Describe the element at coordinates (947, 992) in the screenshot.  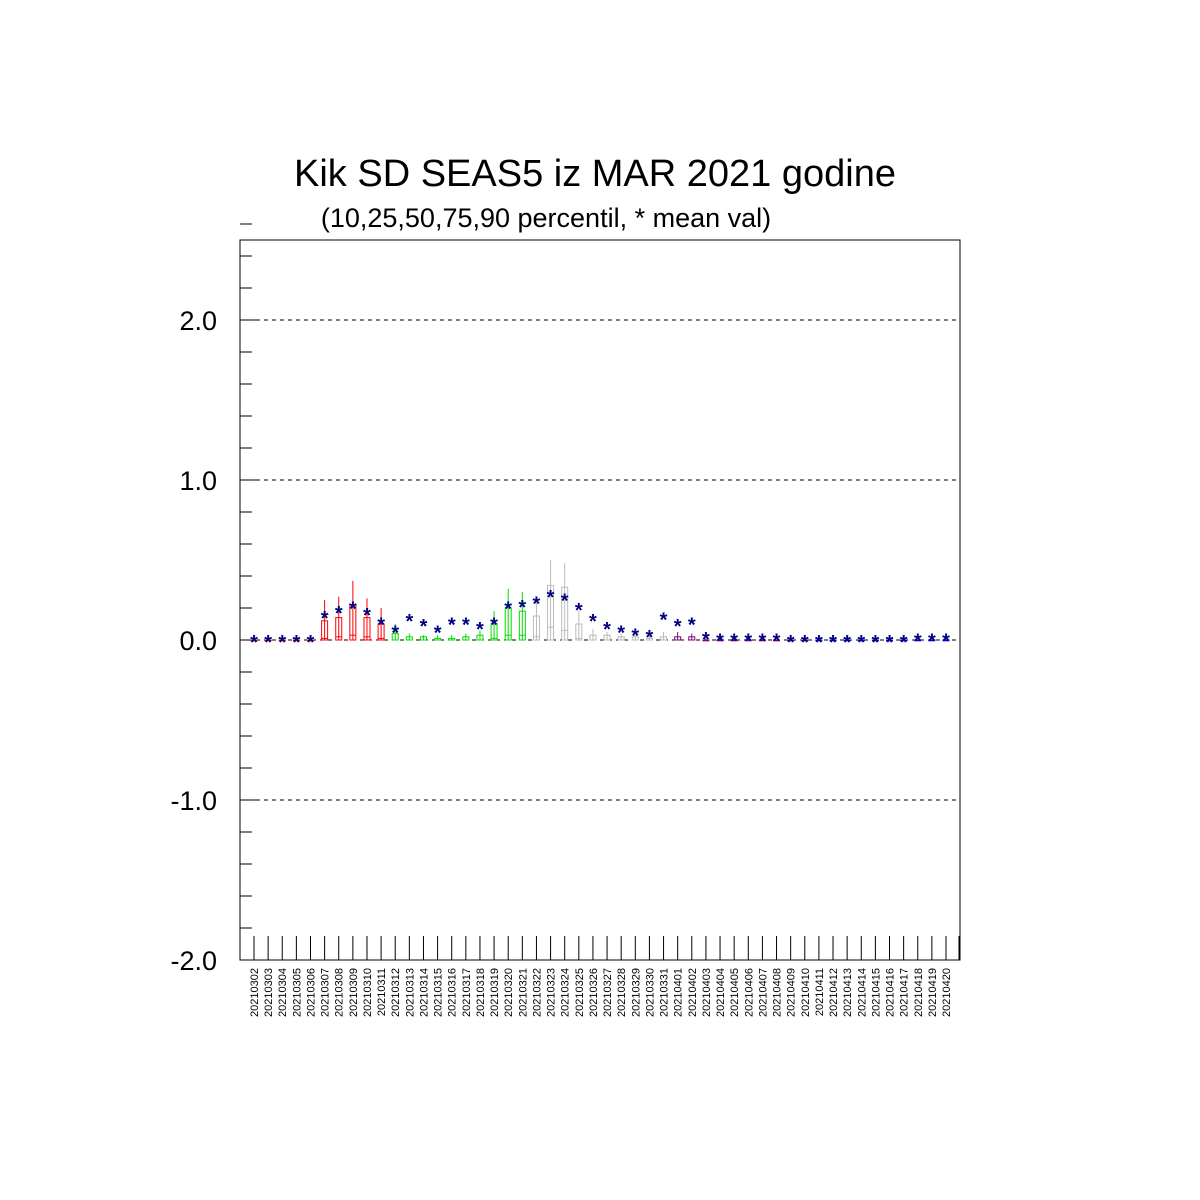
I see `x-tick-label: 20210420` at that location.